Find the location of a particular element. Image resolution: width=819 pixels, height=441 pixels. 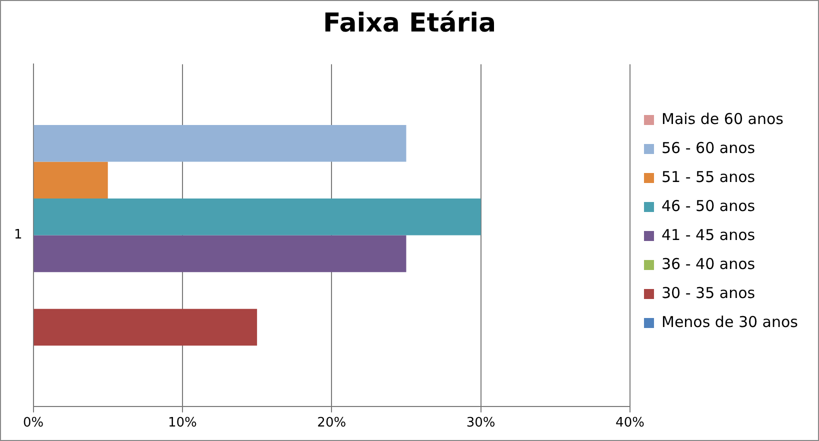

x-tick-label: 30% is located at coordinates (481, 423).